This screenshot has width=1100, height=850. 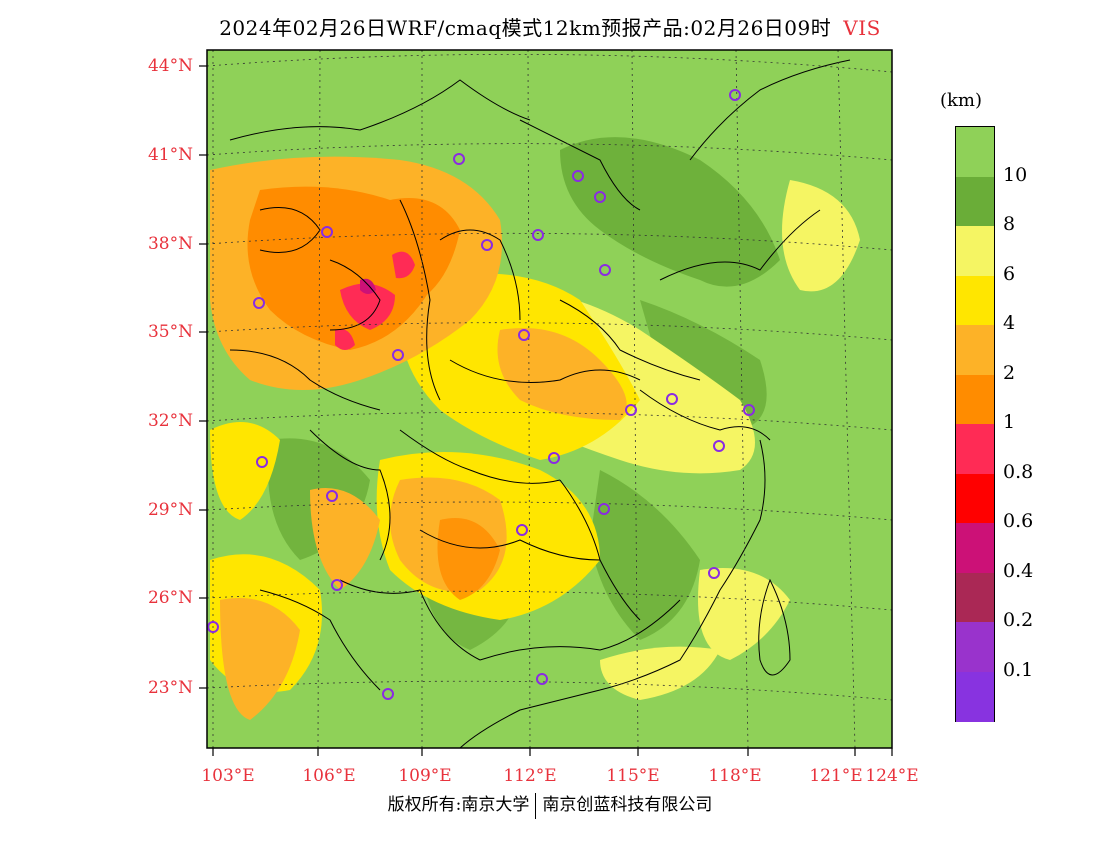 I want to click on lon-label-115: 115°E, so click(x=633, y=776).